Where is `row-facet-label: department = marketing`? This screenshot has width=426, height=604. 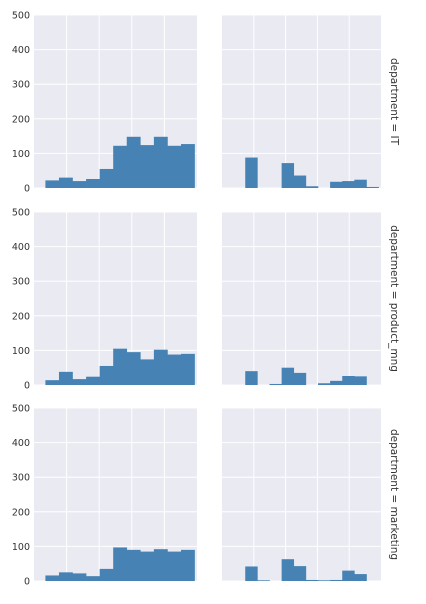 row-facet-label: department = marketing is located at coordinates (394, 494).